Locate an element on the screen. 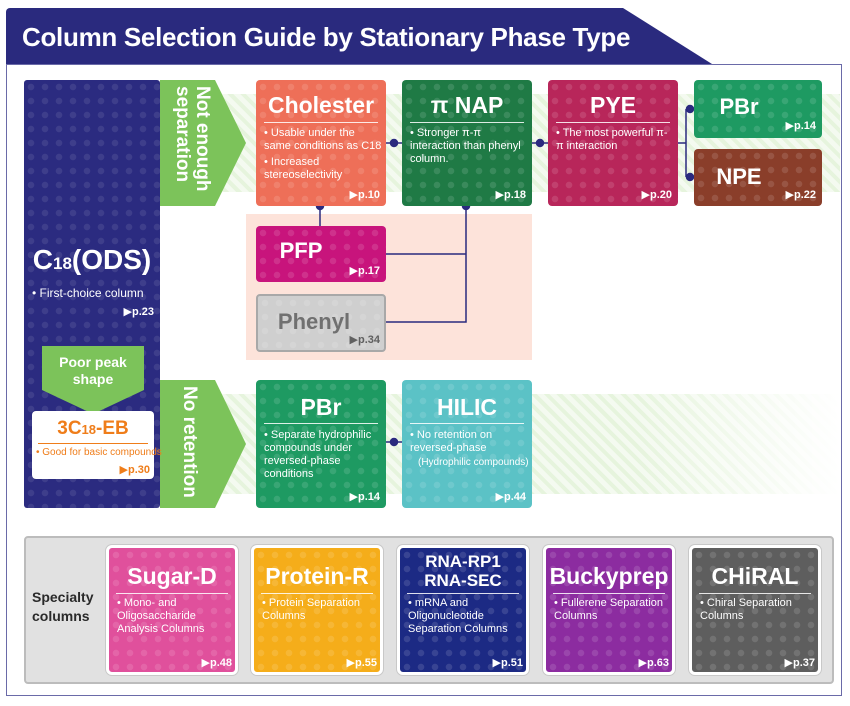  chiral-box is located at coordinates (755, 610).